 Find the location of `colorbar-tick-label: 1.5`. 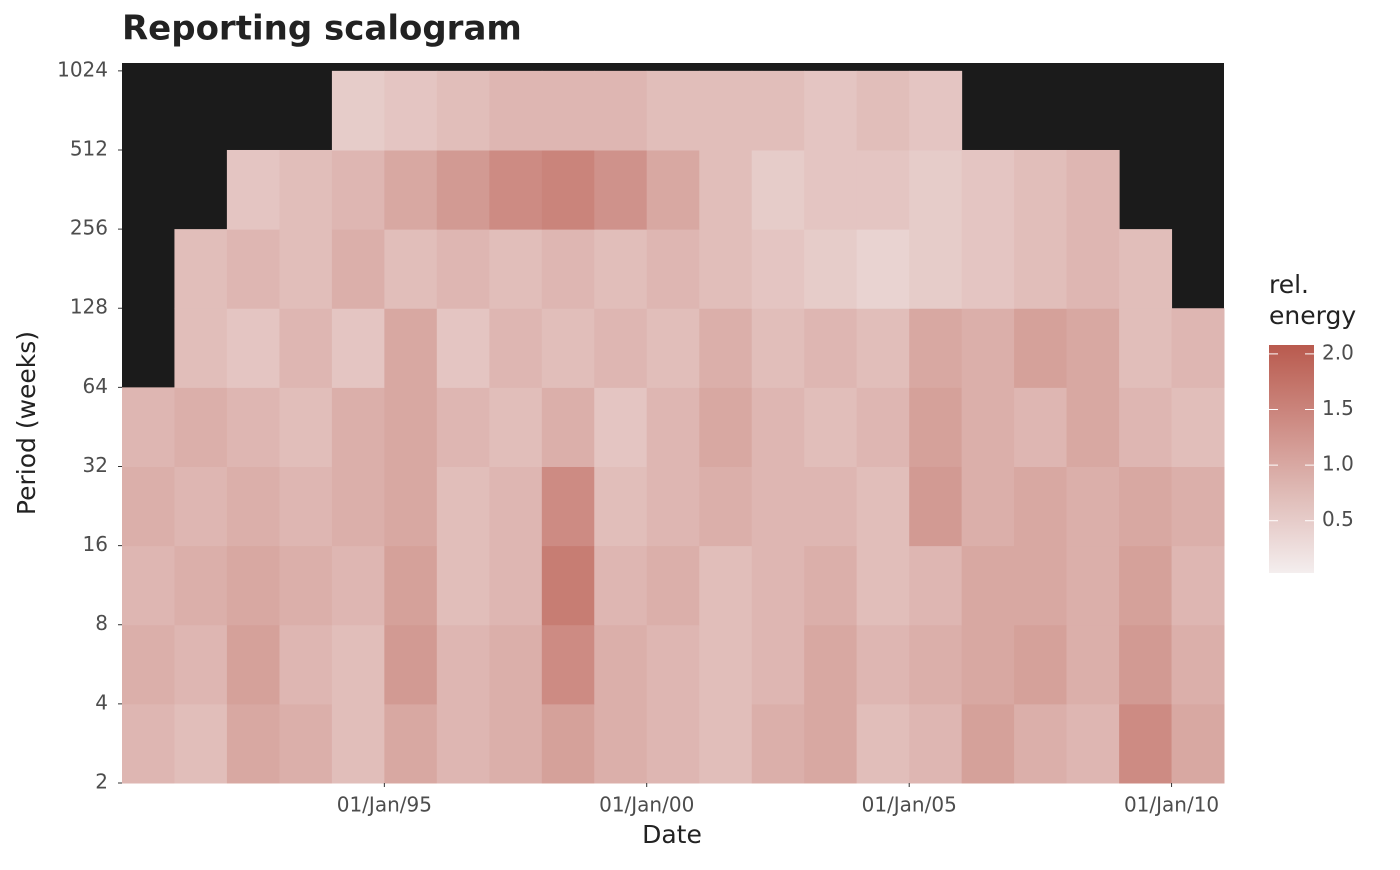

colorbar-tick-label: 1.5 is located at coordinates (1338, 408).